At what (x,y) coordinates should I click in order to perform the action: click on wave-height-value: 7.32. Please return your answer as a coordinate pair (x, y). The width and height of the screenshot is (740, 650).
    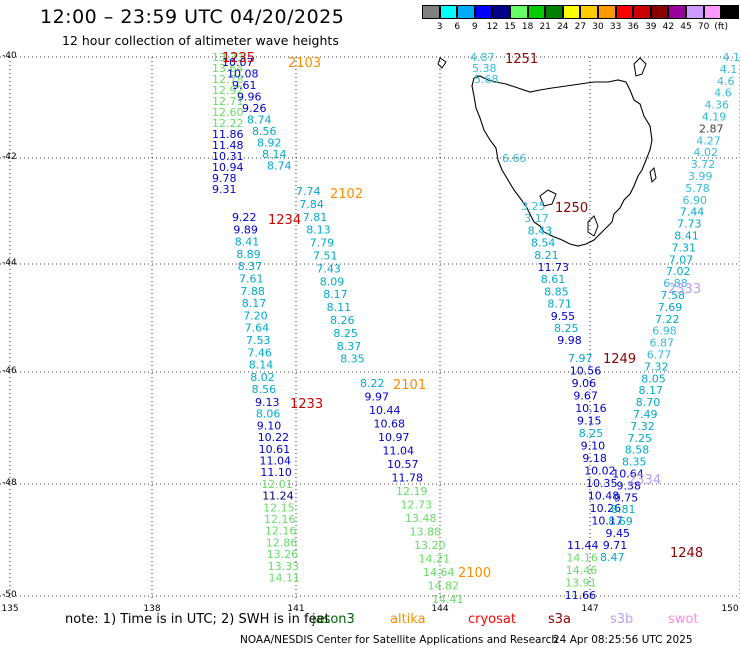
    Looking at the image, I should click on (642, 426).